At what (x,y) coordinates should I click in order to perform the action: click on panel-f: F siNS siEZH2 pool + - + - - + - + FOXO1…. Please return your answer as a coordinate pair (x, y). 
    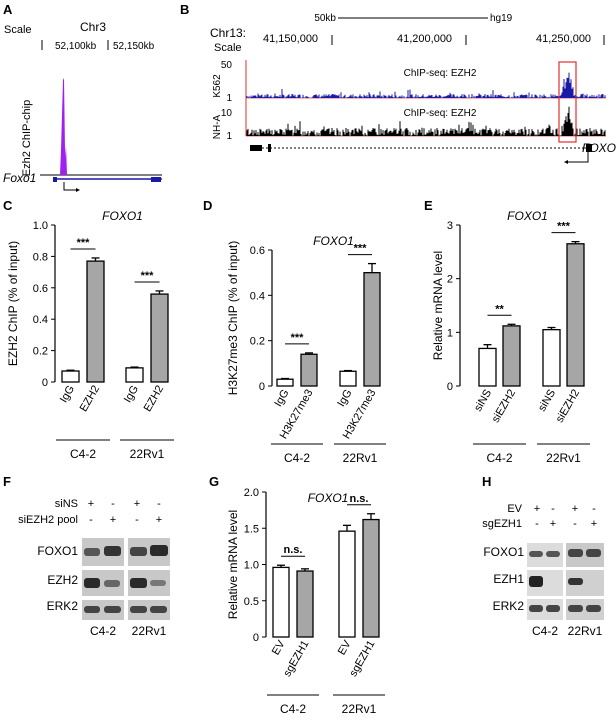
    Looking at the image, I should click on (86, 556).